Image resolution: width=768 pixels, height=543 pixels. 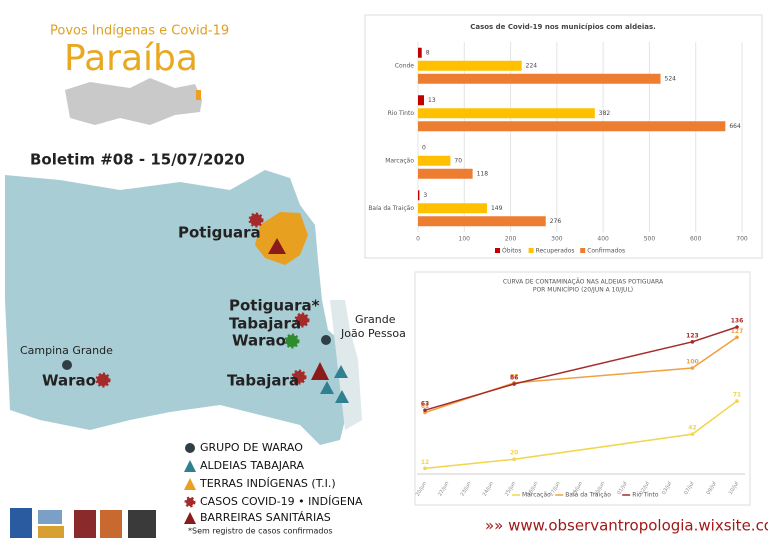 I want to click on value-label: 118, so click(x=483, y=173).